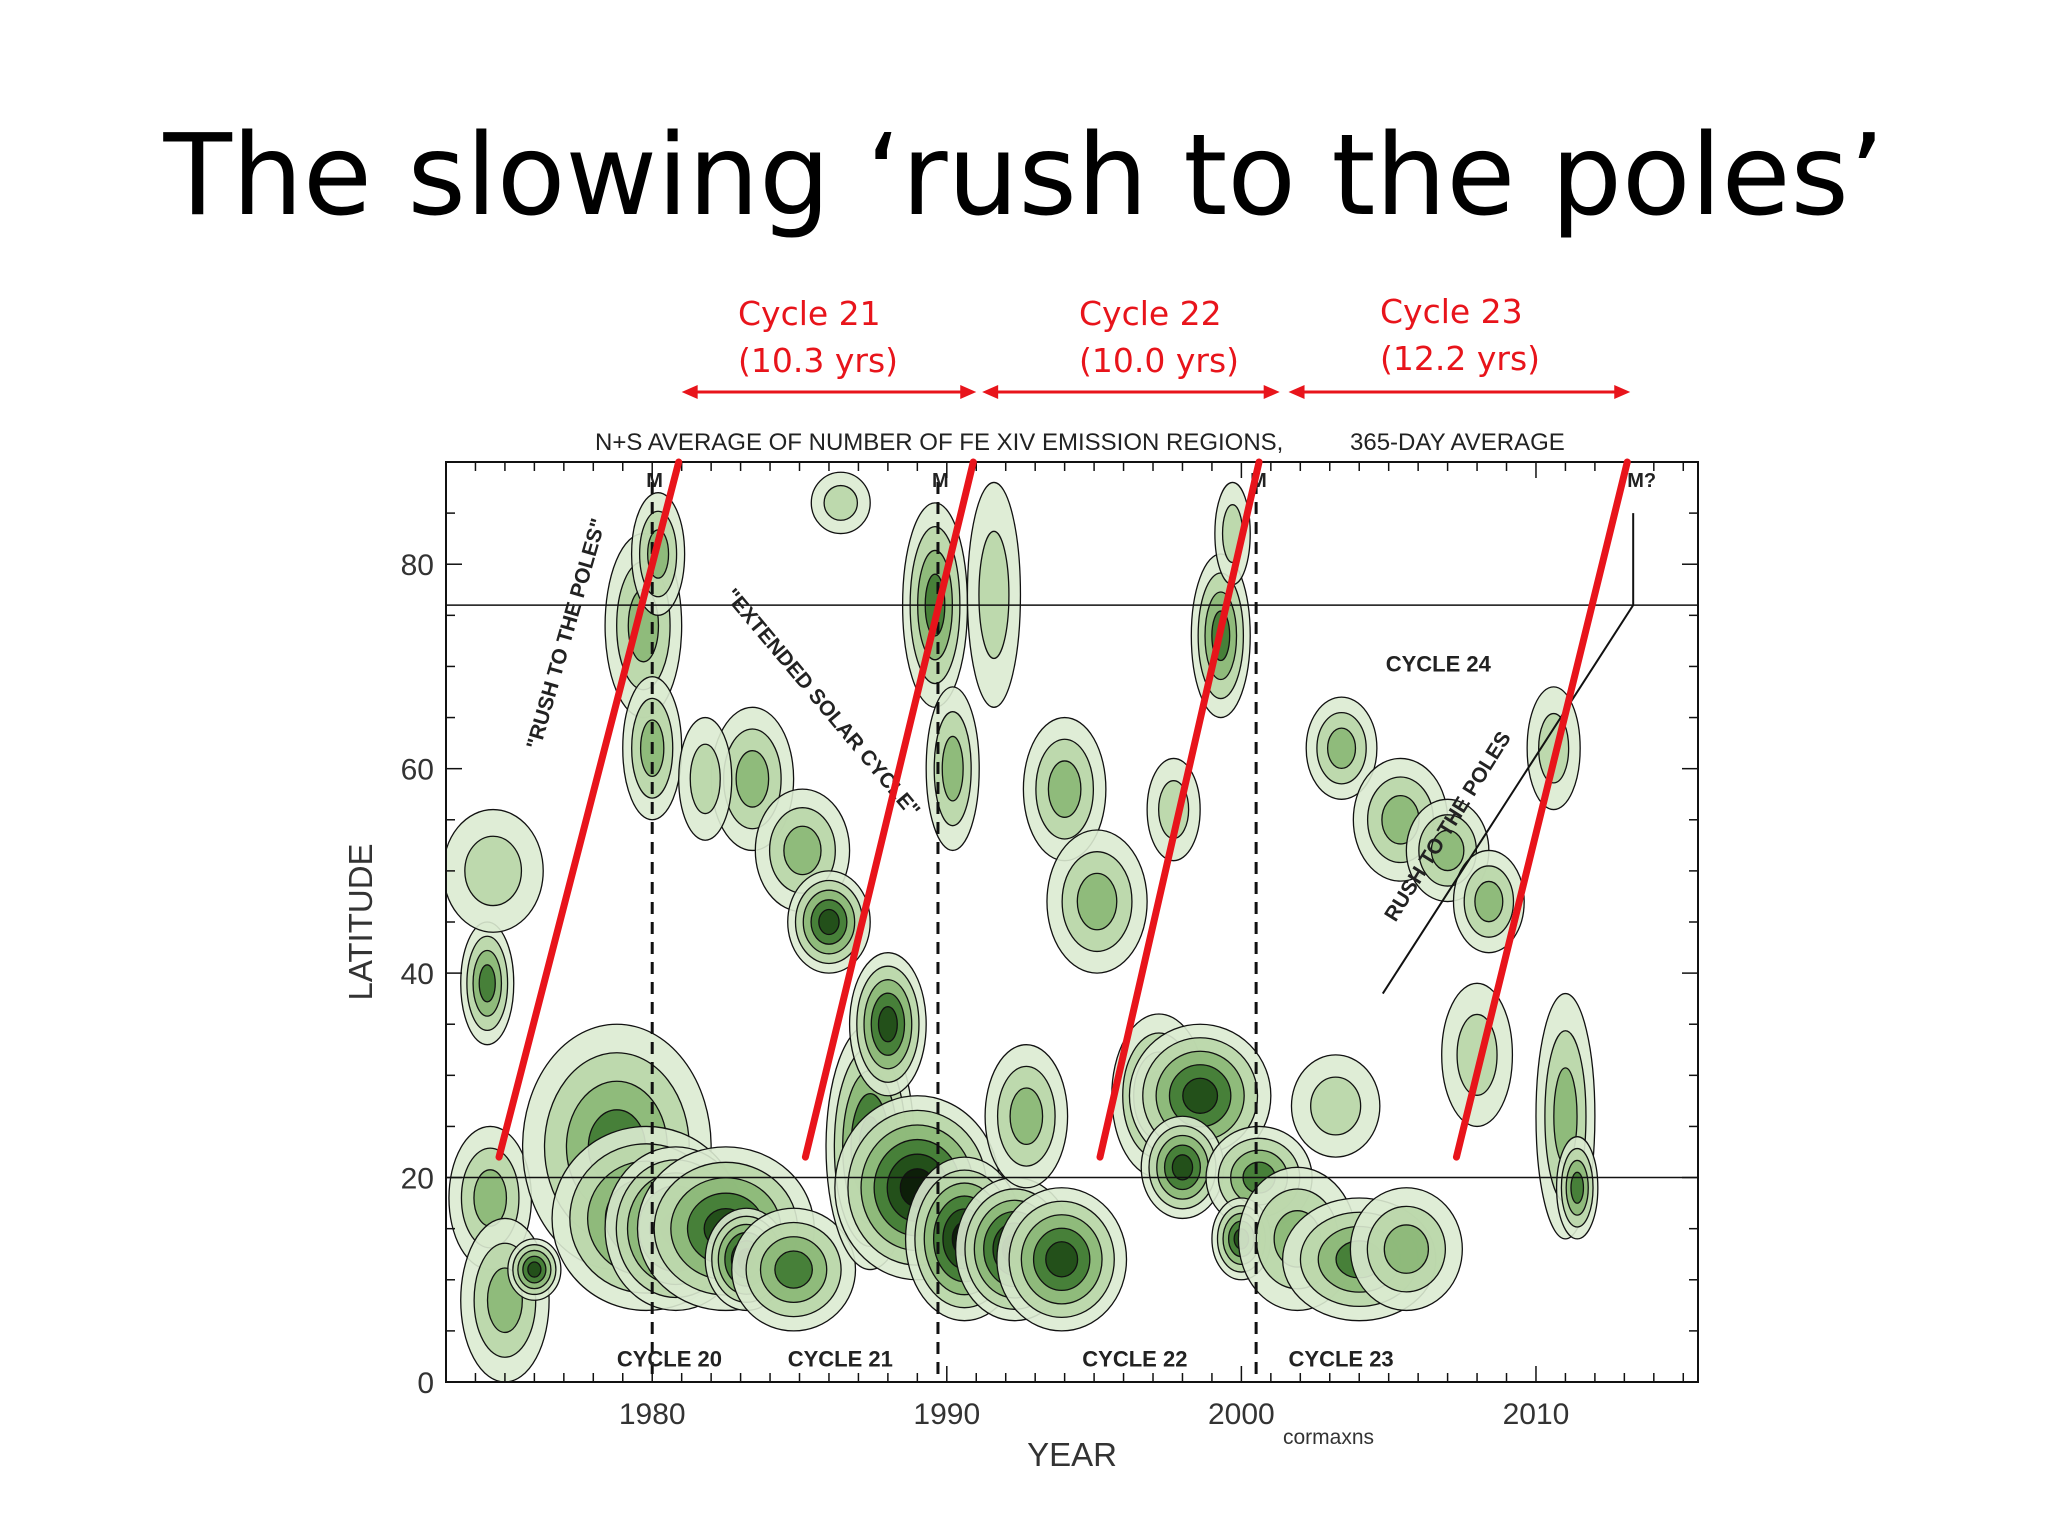  Describe the element at coordinates (417, 770) in the screenshot. I see `y-tick-label: 60` at that location.